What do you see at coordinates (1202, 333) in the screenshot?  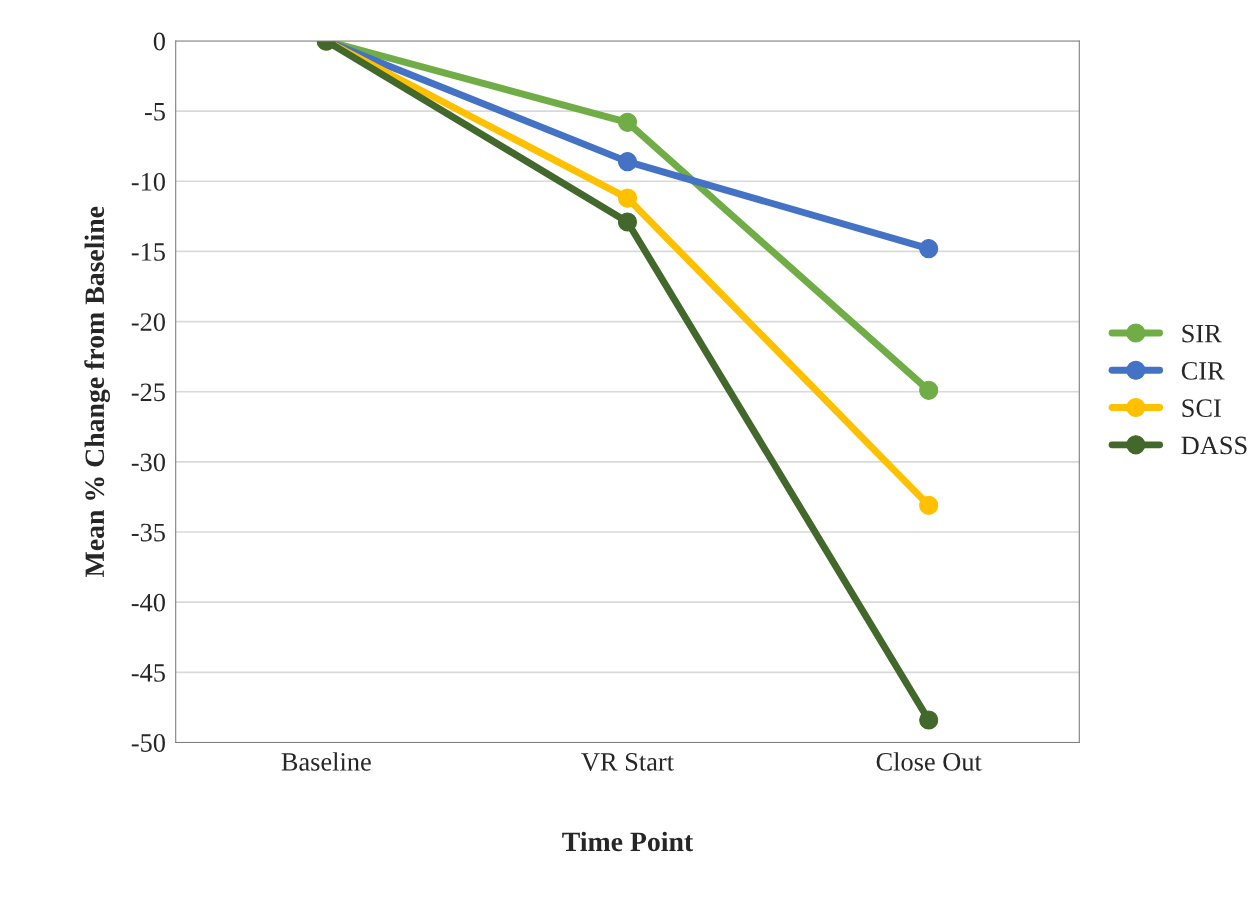 I see `legend-label: SIR` at bounding box center [1202, 333].